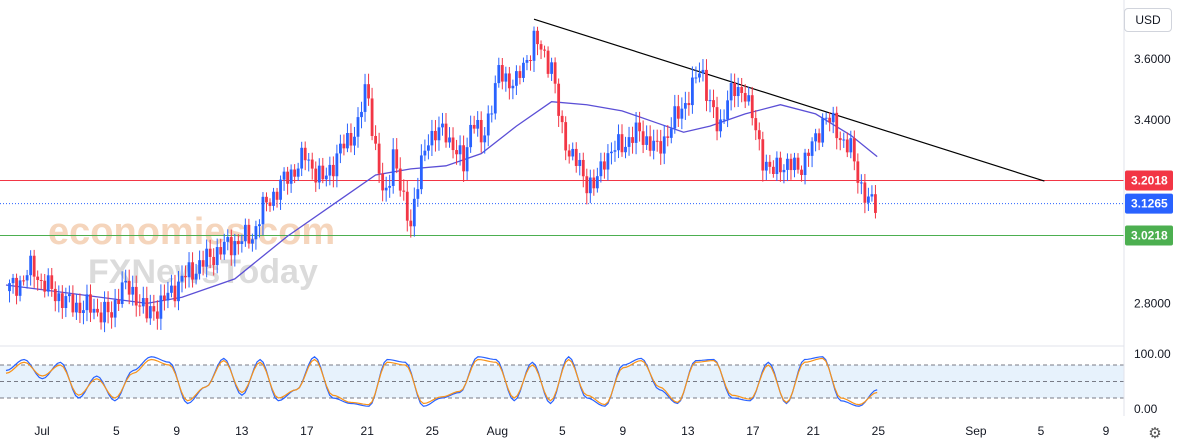 Image resolution: width=1183 pixels, height=448 pixels. I want to click on price-badge-label: 3.1265, so click(1149, 204).